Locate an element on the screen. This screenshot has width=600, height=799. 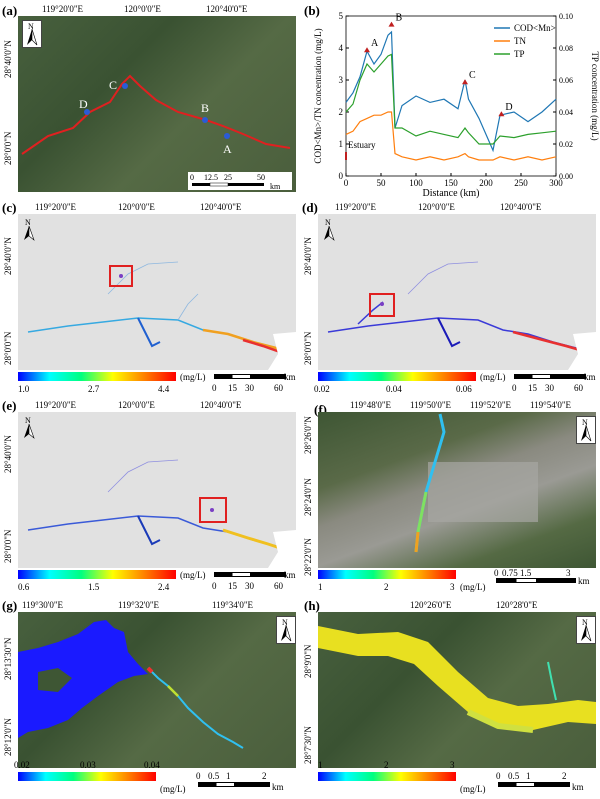
scale-label: 50 is located at coordinates (261, 177).